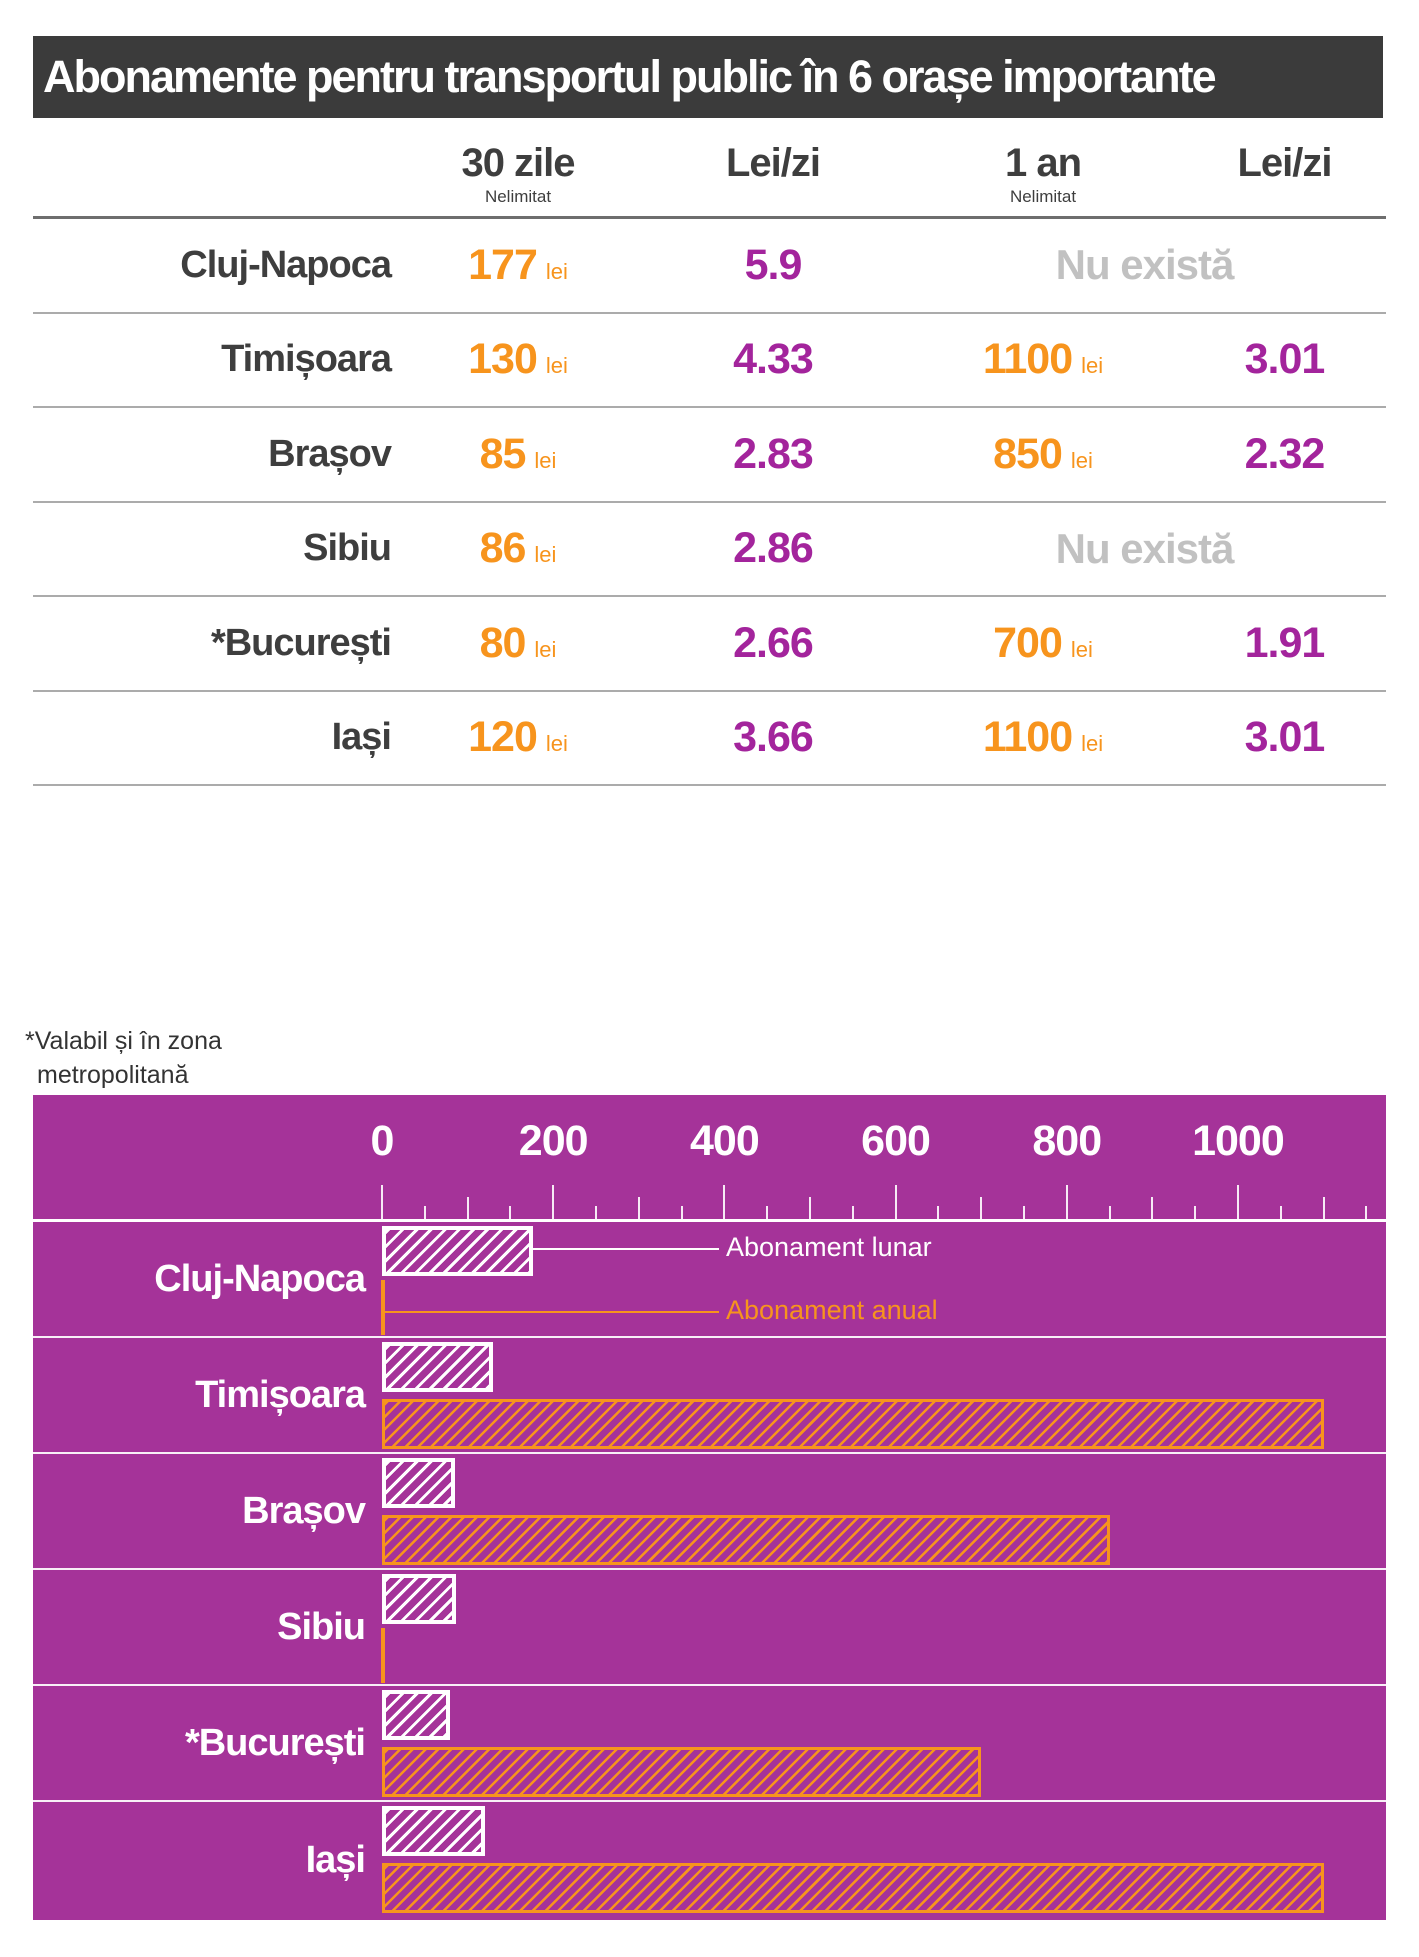 The width and height of the screenshot is (1419, 1957). What do you see at coordinates (123, 1041) in the screenshot?
I see `footnote-line-1: *Valabil și în zona` at bounding box center [123, 1041].